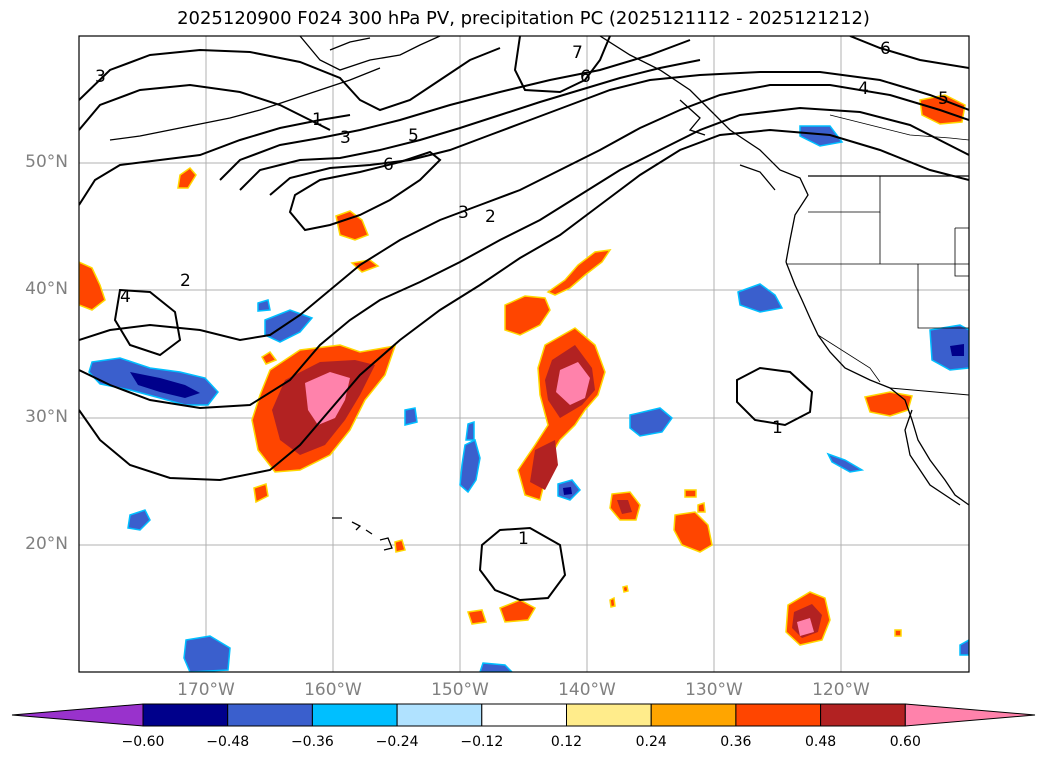  I want to click on colorbar-tick-label: 0.12, so click(566, 742).